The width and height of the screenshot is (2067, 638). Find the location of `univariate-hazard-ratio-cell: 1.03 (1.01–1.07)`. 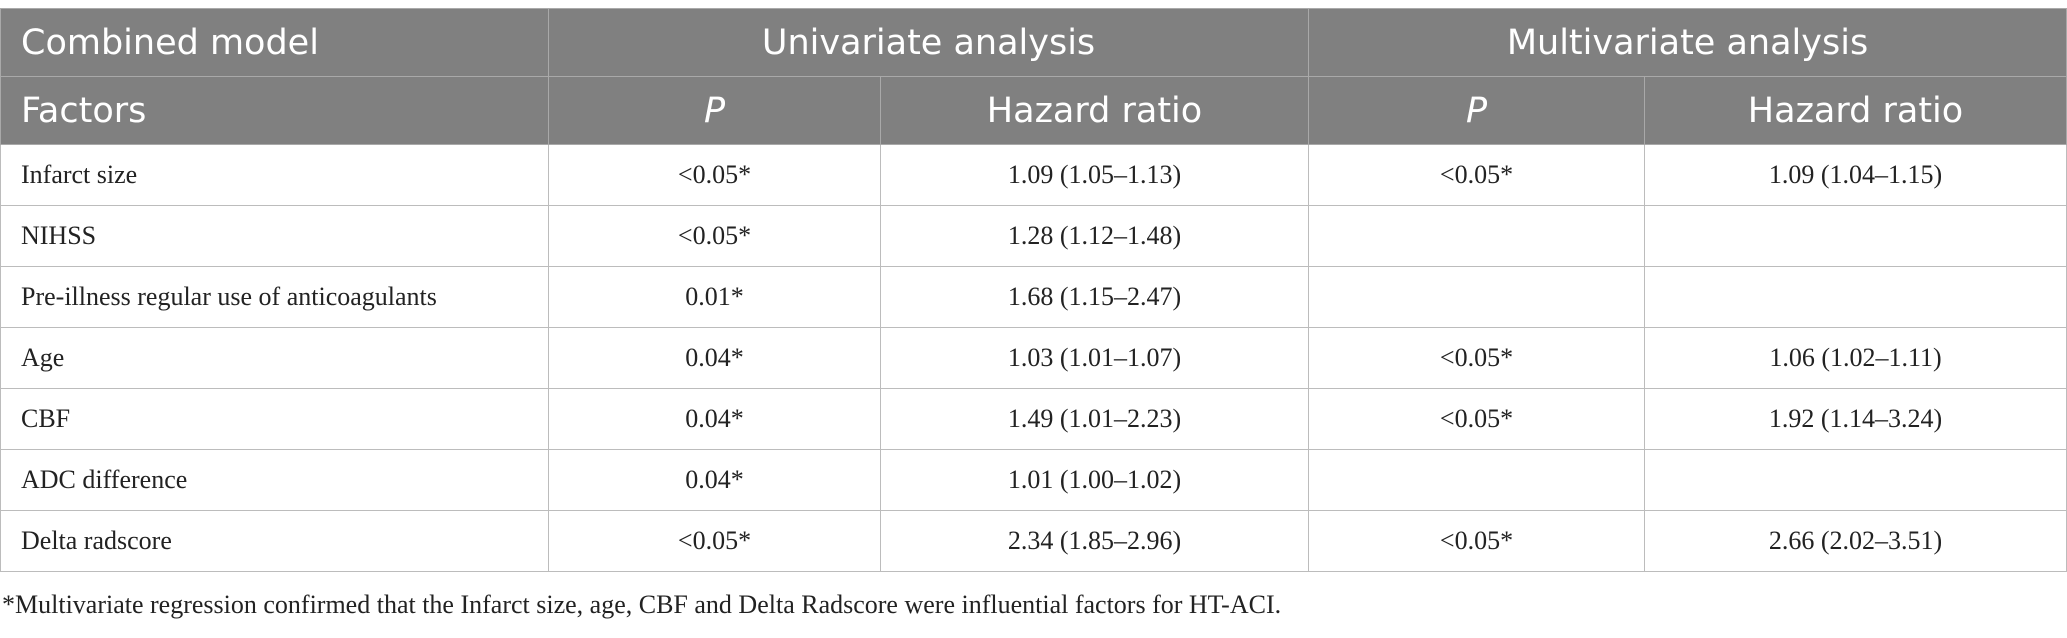

univariate-hazard-ratio-cell: 1.03 (1.01–1.07) is located at coordinates (1094, 358).